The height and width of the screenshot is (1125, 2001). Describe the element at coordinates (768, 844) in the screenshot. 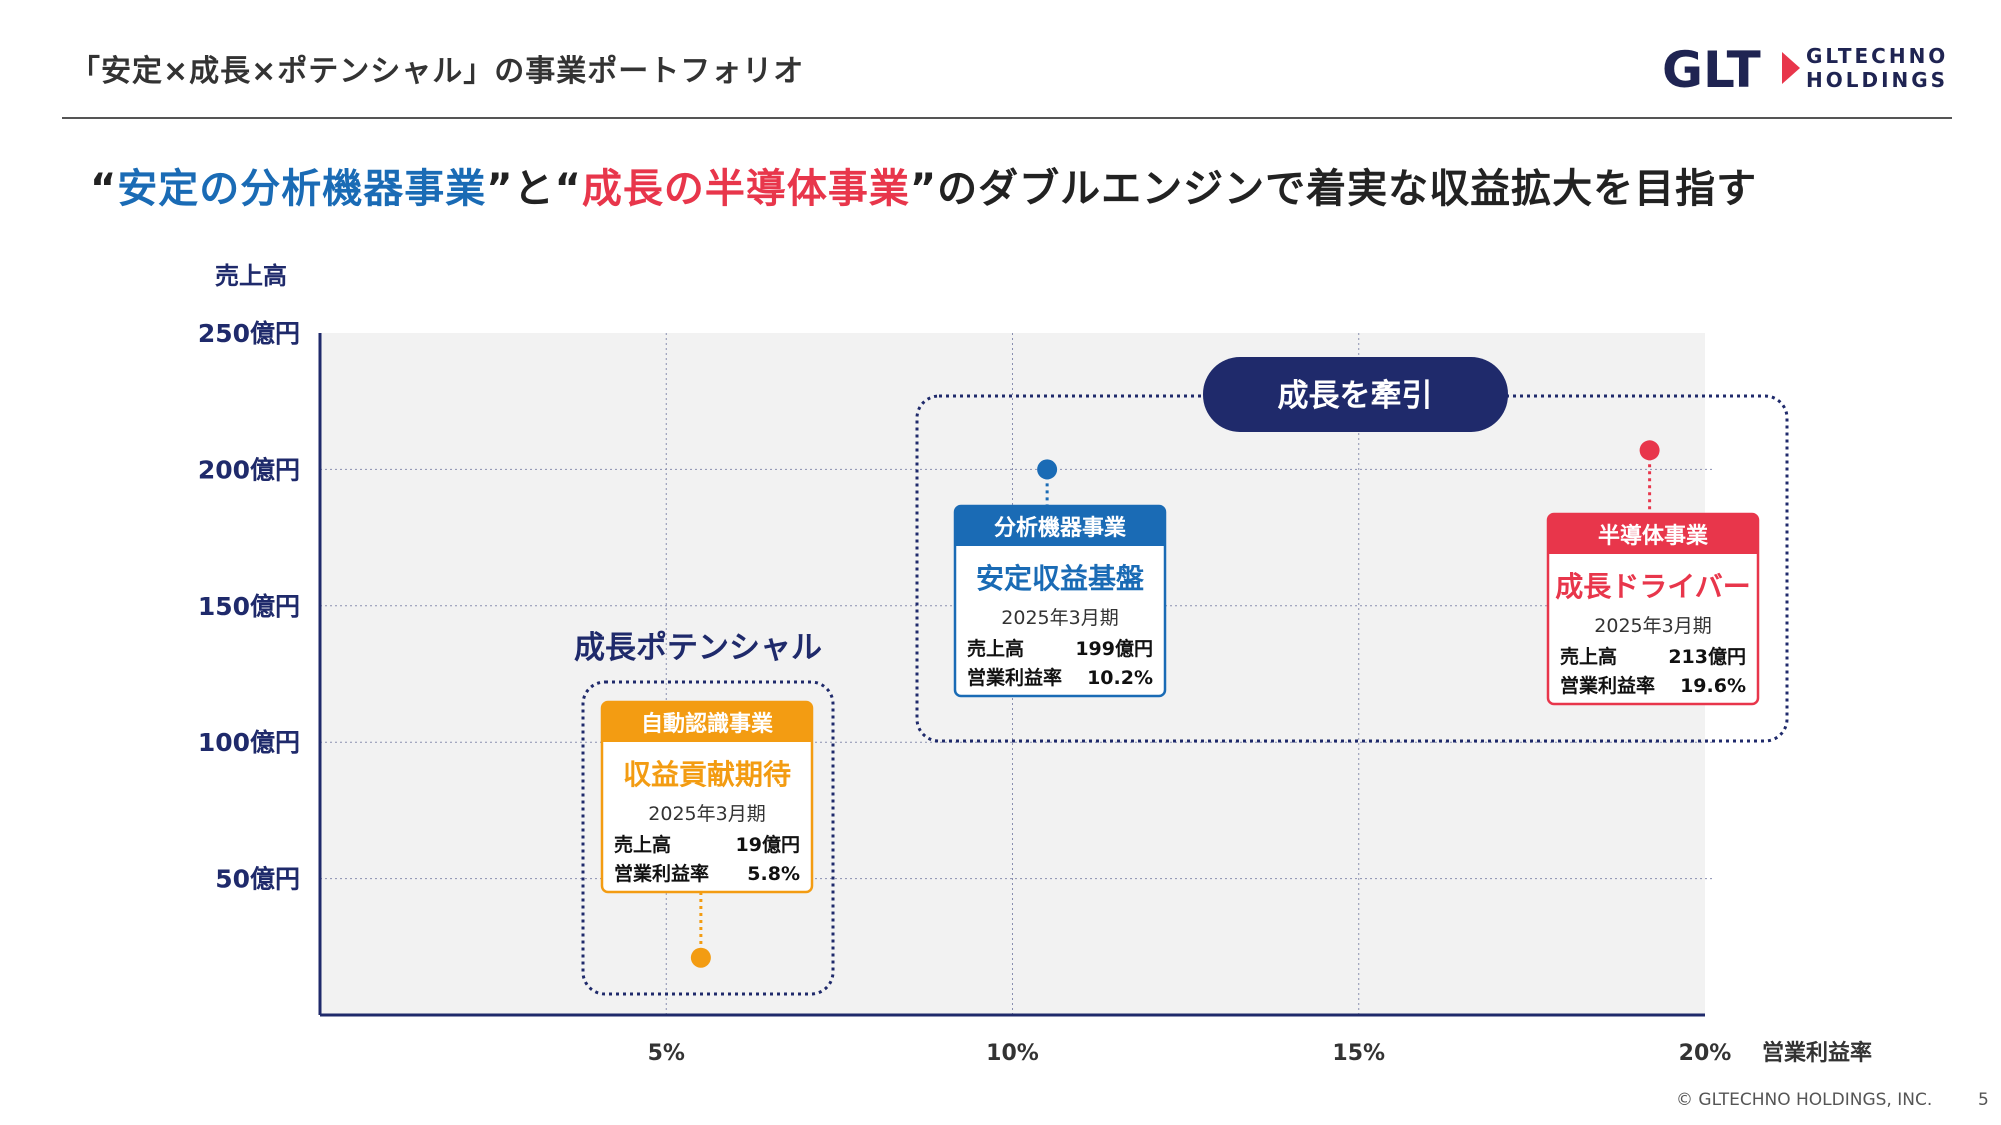

I see `sales-value: 19億円` at that location.